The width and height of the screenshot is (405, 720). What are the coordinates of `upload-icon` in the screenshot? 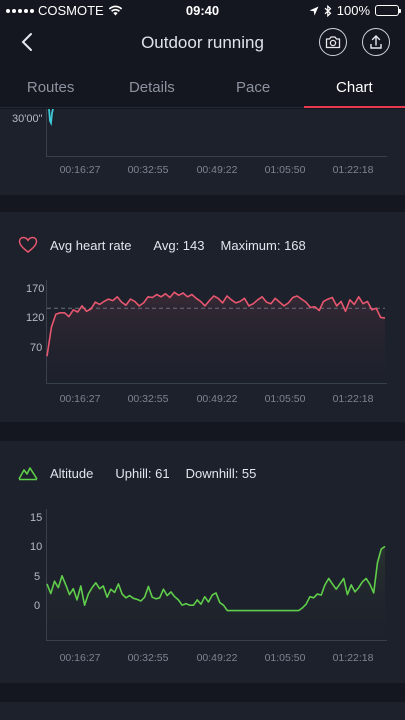 It's located at (376, 42).